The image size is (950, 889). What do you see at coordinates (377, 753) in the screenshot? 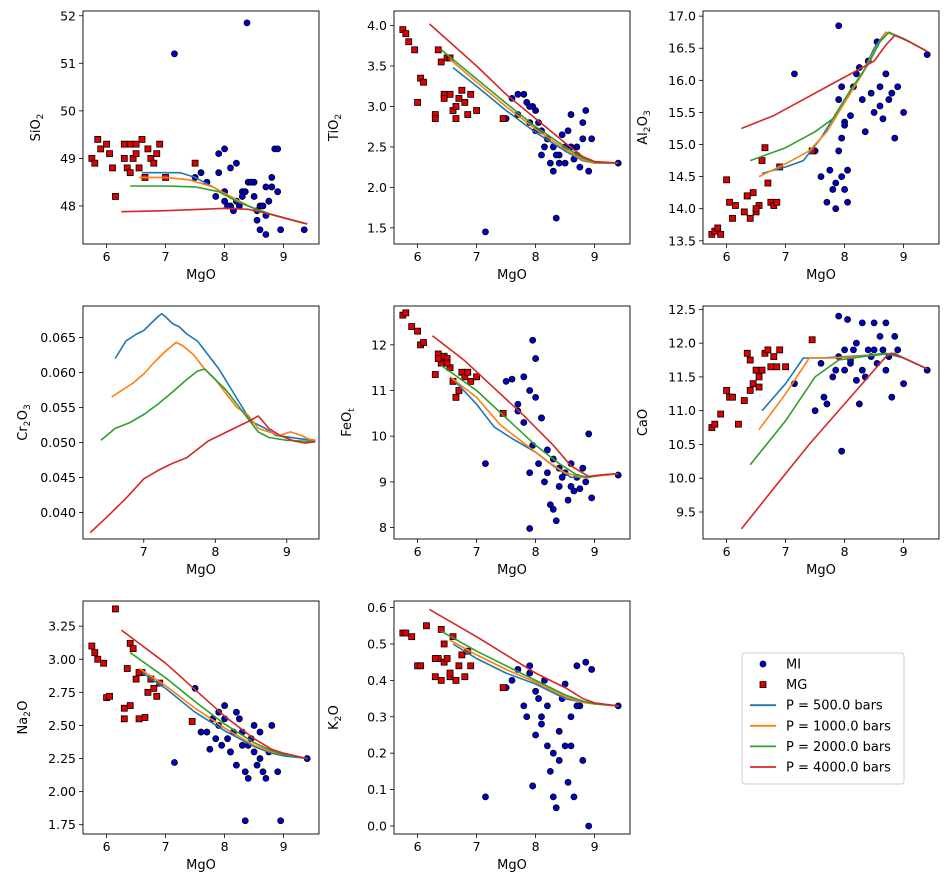
I see `y-tick-label: 0.2` at bounding box center [377, 753].